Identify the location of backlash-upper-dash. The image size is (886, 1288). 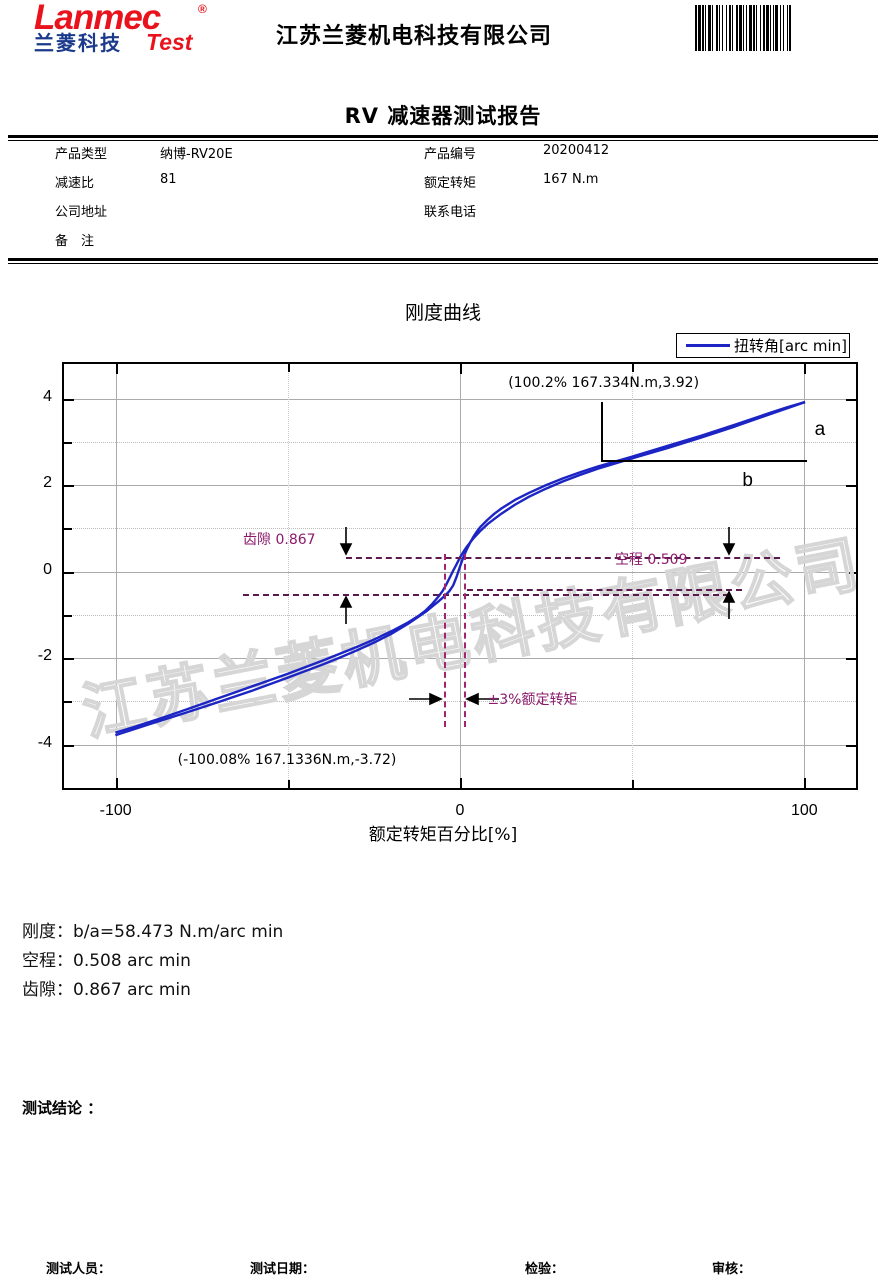
(563, 557).